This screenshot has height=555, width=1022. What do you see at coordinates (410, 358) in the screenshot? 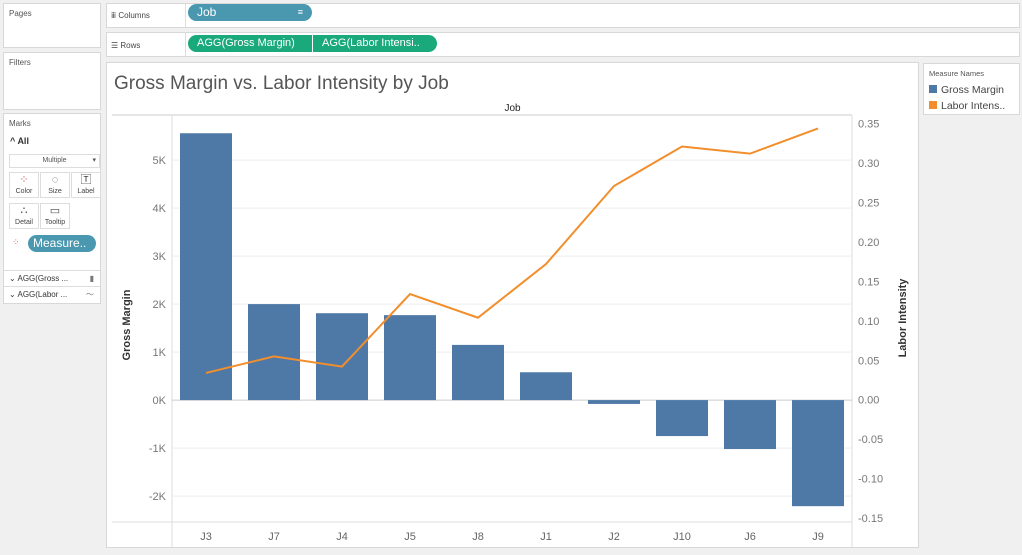
I see `bar-J5` at bounding box center [410, 358].